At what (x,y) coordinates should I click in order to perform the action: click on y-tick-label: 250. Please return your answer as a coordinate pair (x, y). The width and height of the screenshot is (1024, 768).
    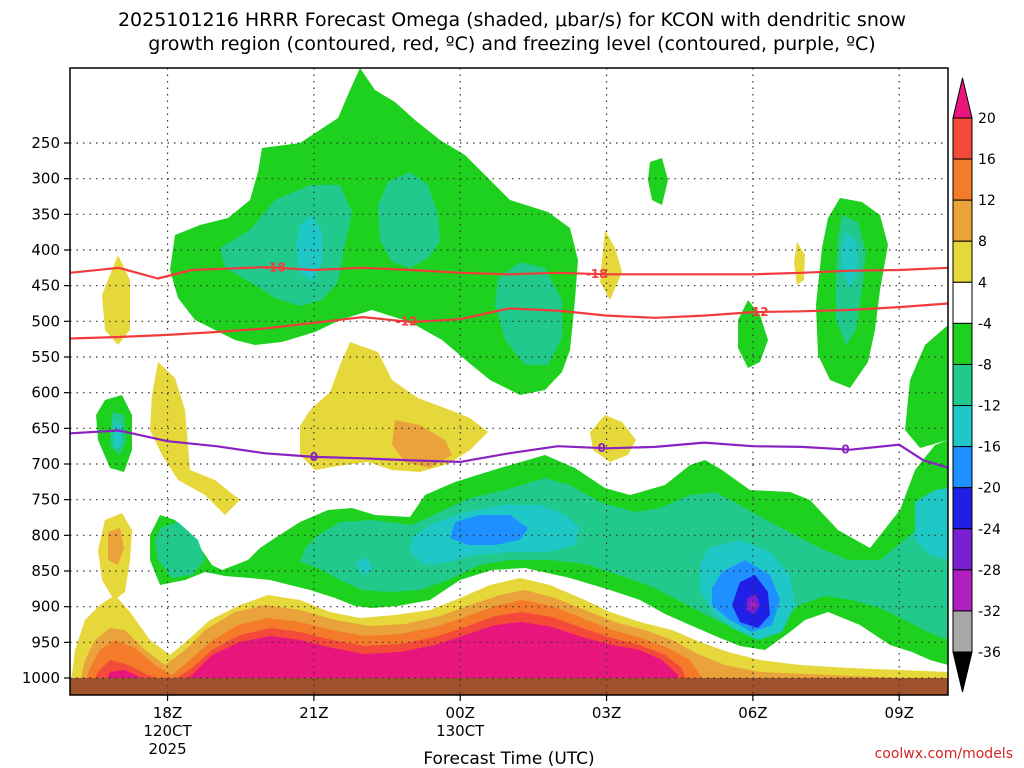
    Looking at the image, I should click on (45, 143).